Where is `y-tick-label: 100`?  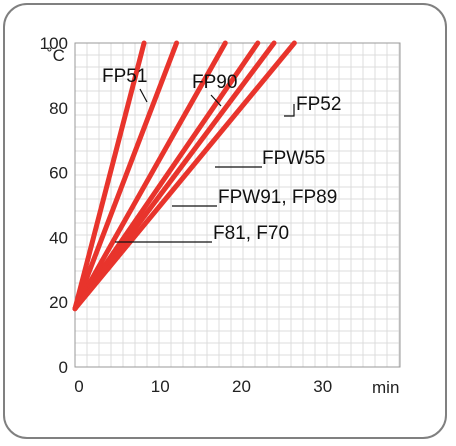 y-tick-label: 100 is located at coordinates (54, 43).